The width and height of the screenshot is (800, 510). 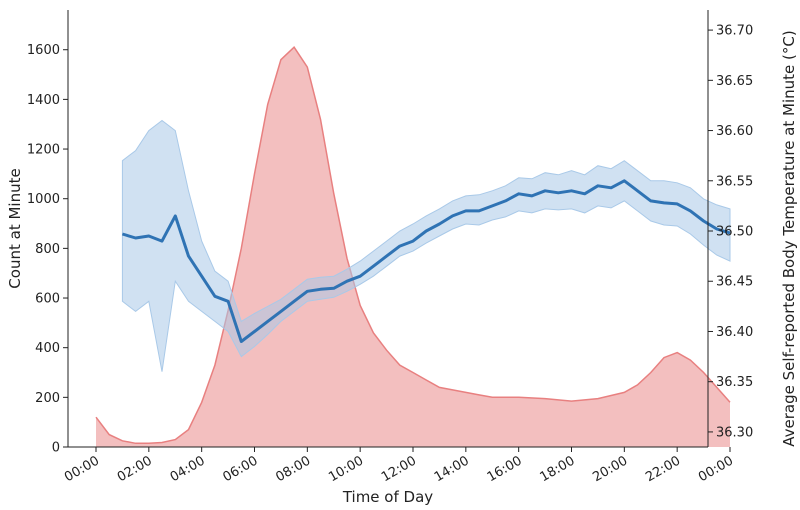 I want to click on left-y-tick-label: 200, so click(x=47, y=398).